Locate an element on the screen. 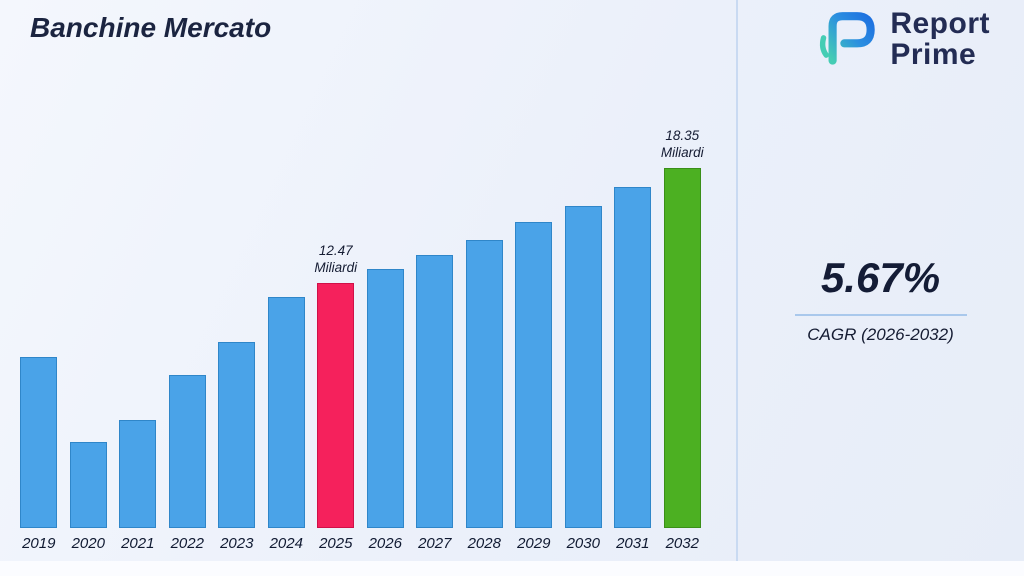 The image size is (1024, 576). bar-2022 is located at coordinates (187, 451).